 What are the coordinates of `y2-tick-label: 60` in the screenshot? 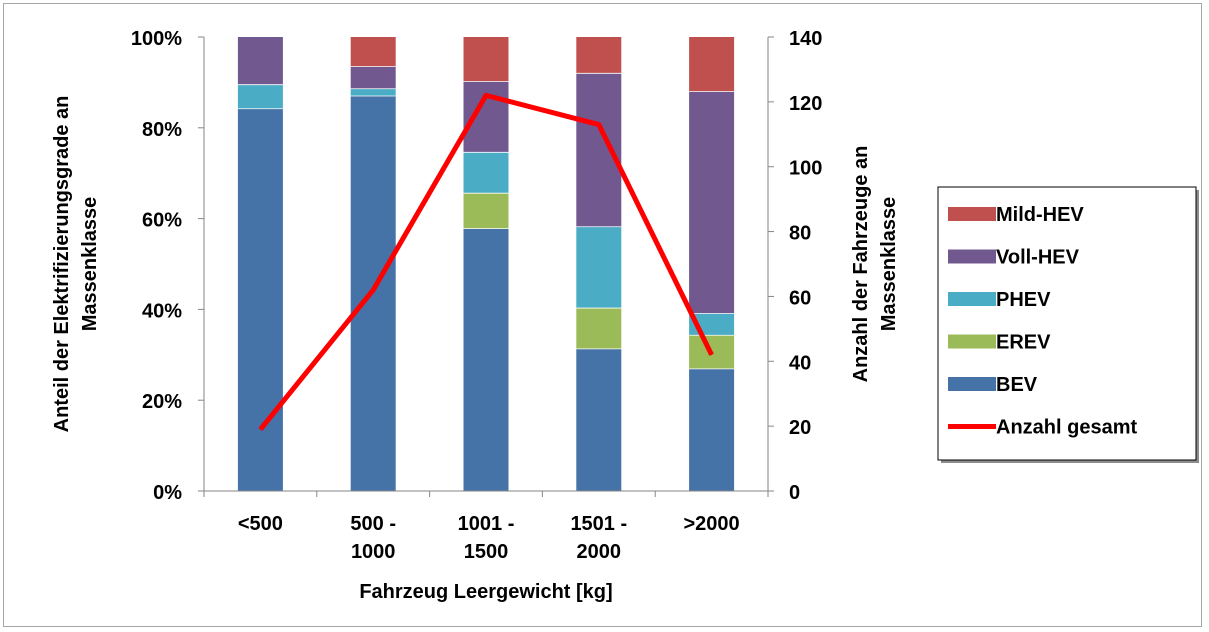 It's located at (800, 298).